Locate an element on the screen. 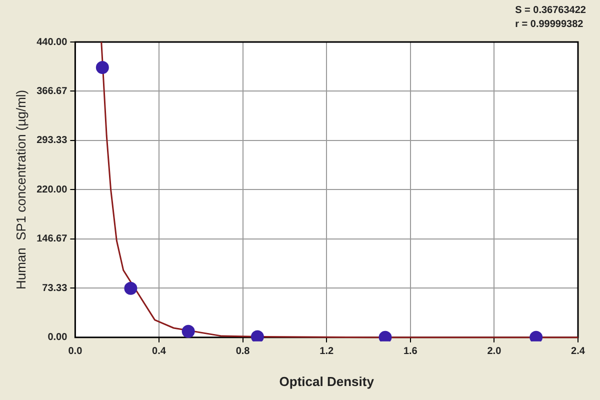  text: S = 0.36763422 is located at coordinates (550, 11).